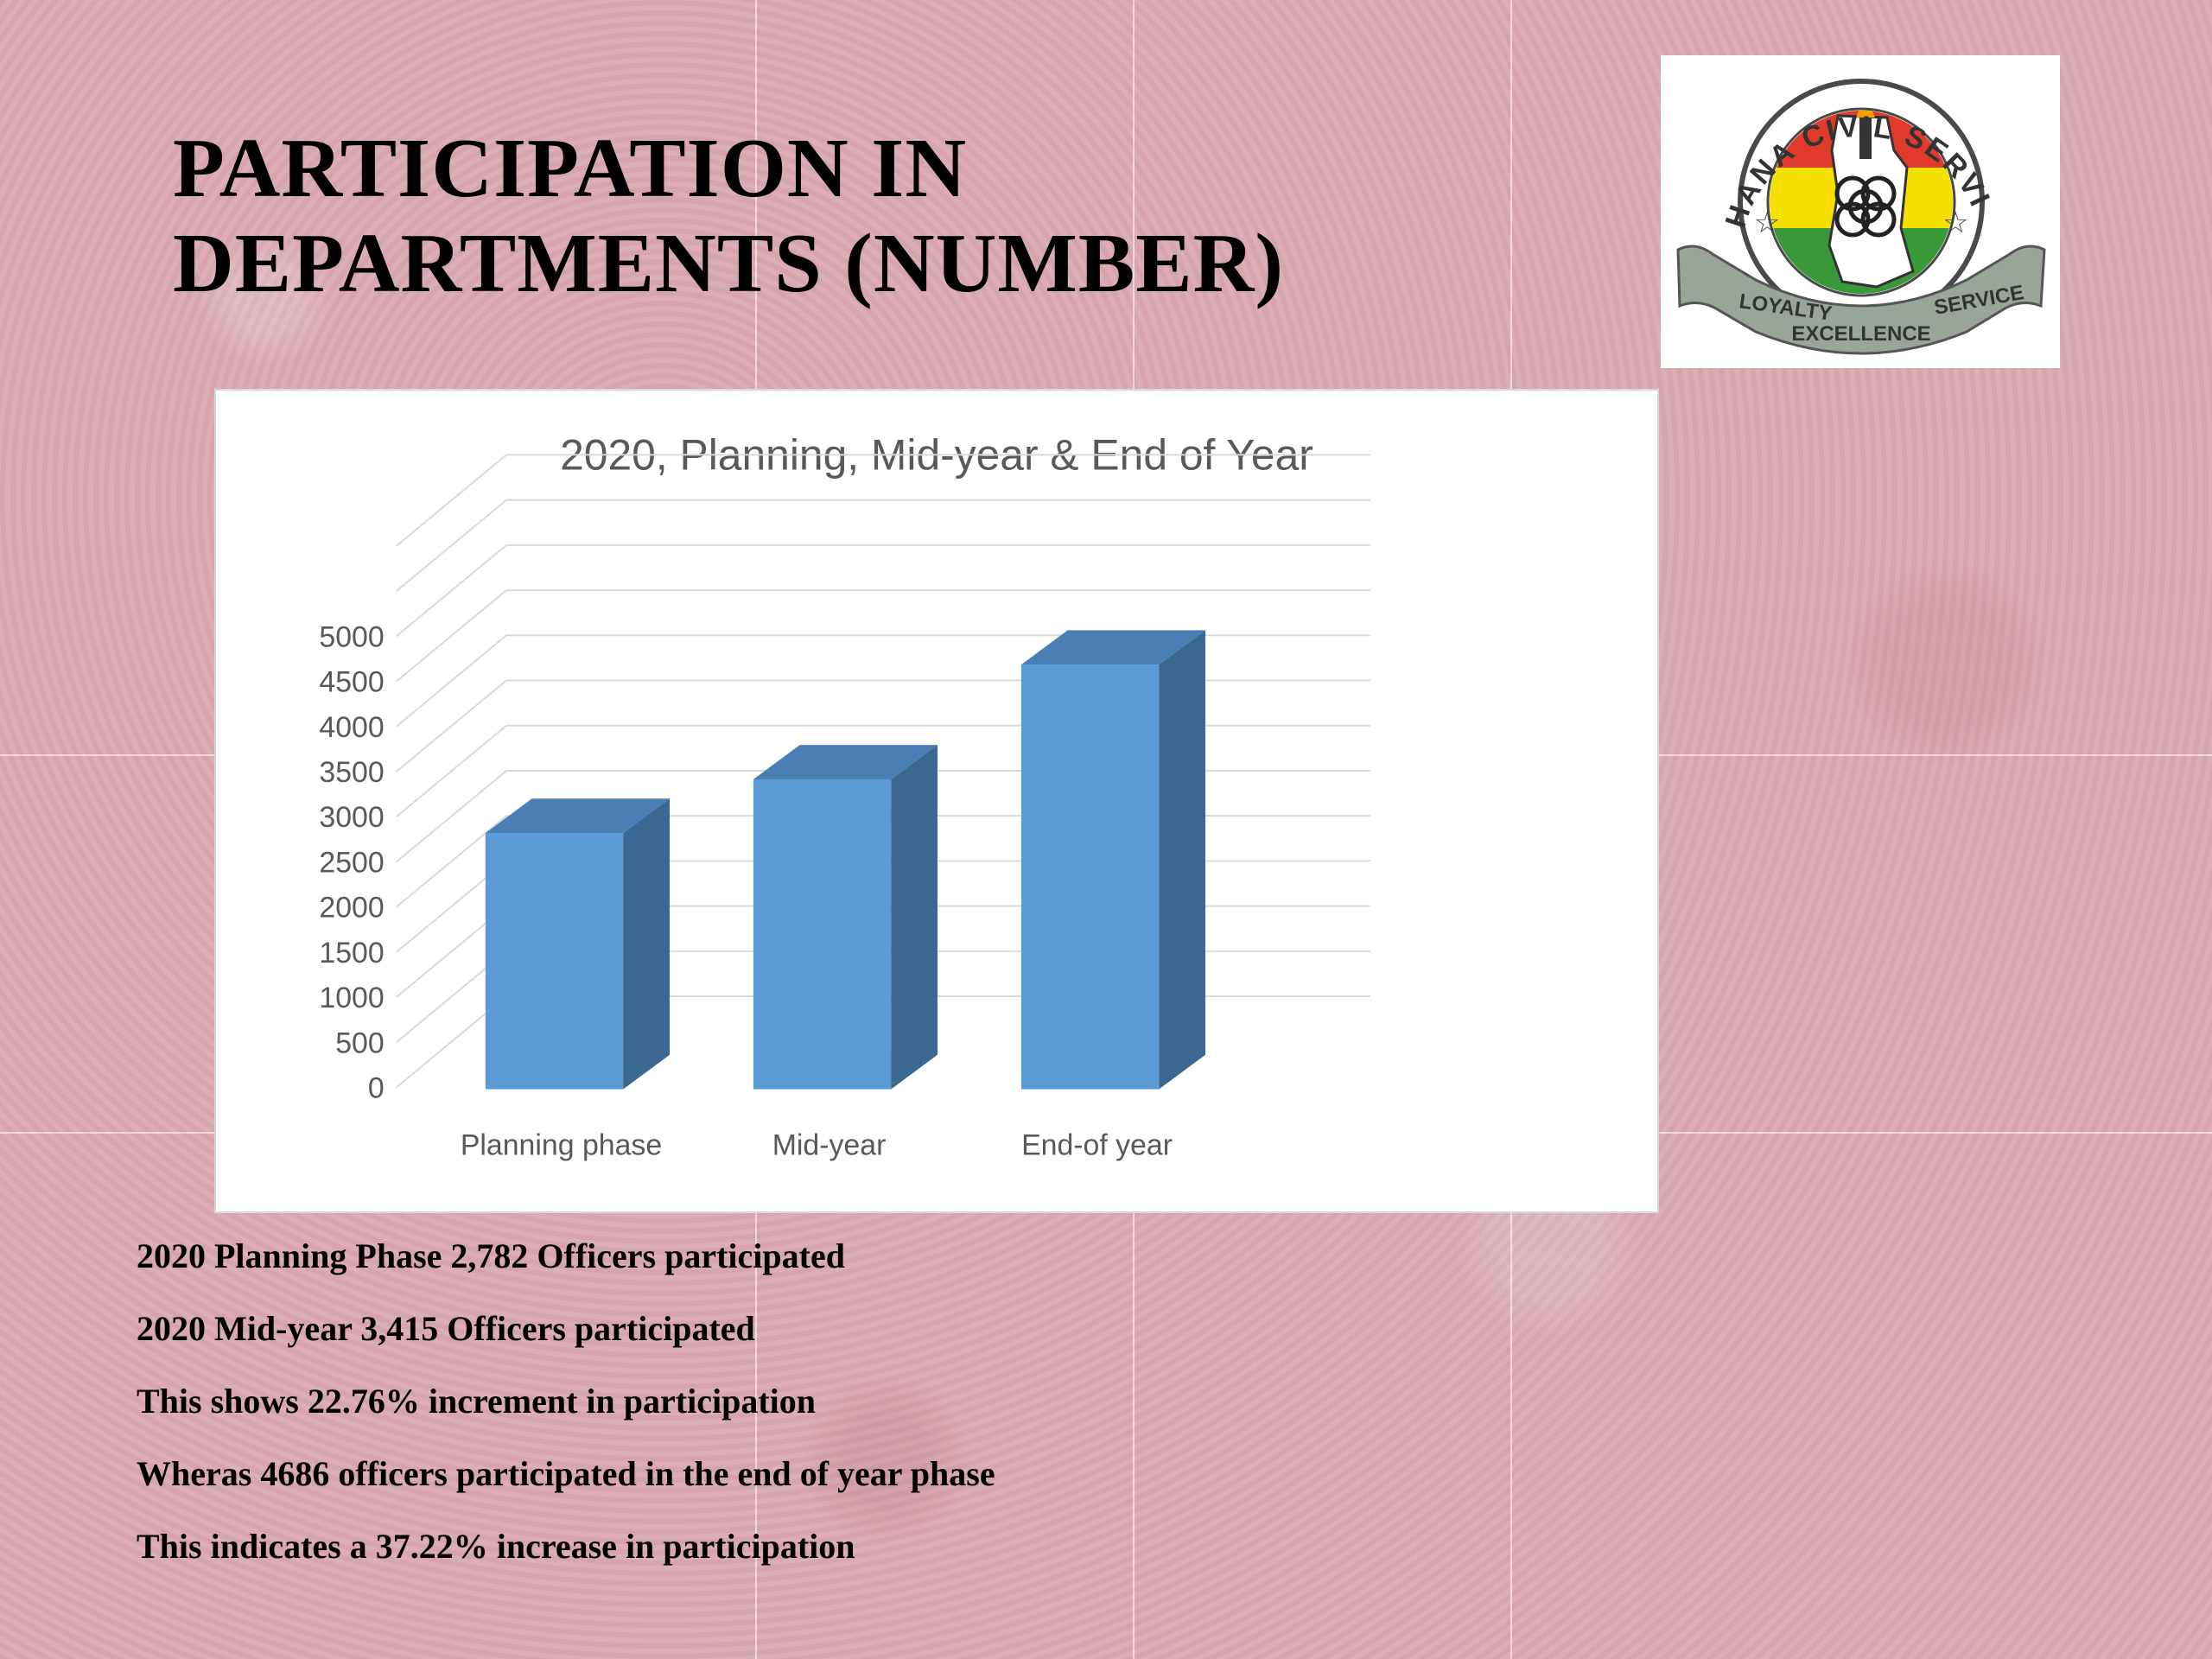 This screenshot has height=1659, width=2212. What do you see at coordinates (351, 953) in the screenshot?
I see `y-tick-label: 1500` at bounding box center [351, 953].